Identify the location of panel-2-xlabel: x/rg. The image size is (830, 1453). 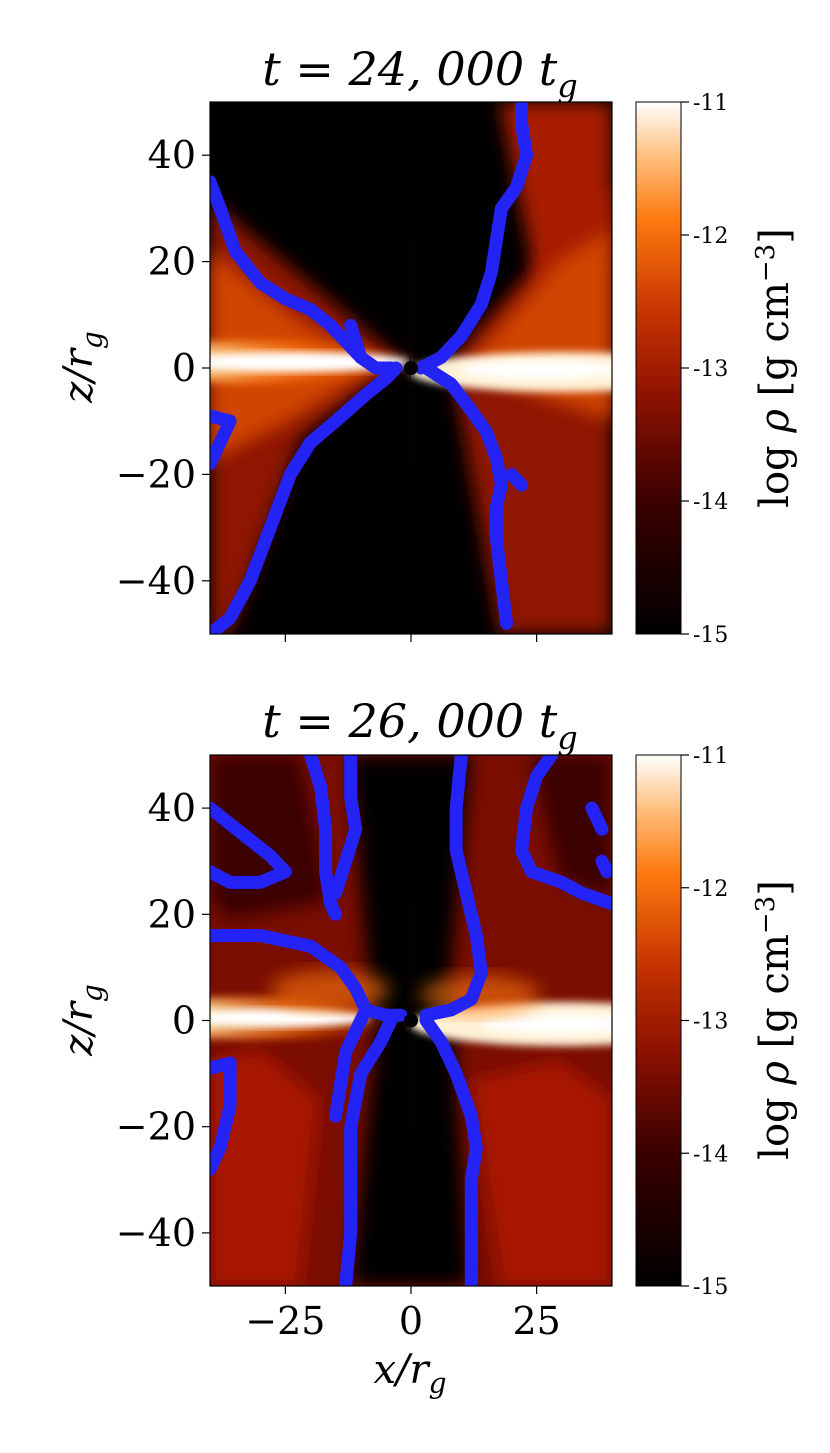
(409, 1373).